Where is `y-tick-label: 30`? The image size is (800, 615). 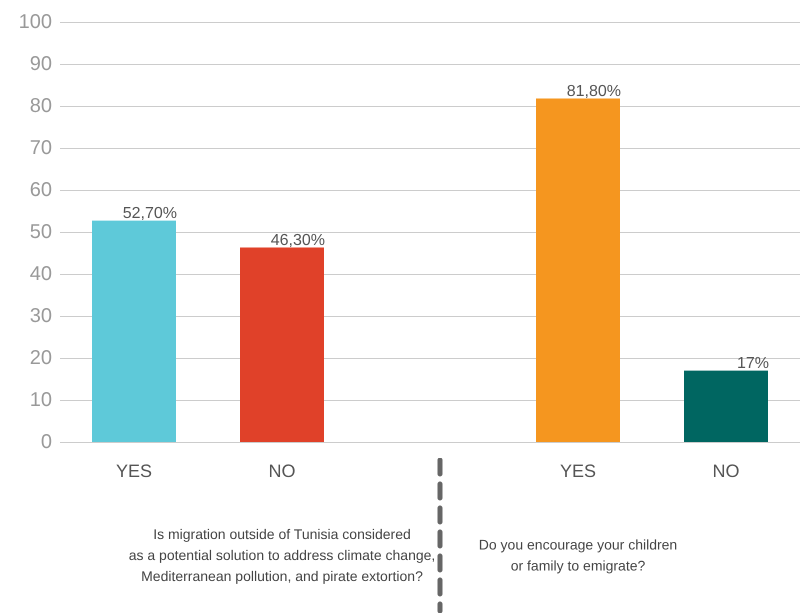
y-tick-label: 30 is located at coordinates (41, 316).